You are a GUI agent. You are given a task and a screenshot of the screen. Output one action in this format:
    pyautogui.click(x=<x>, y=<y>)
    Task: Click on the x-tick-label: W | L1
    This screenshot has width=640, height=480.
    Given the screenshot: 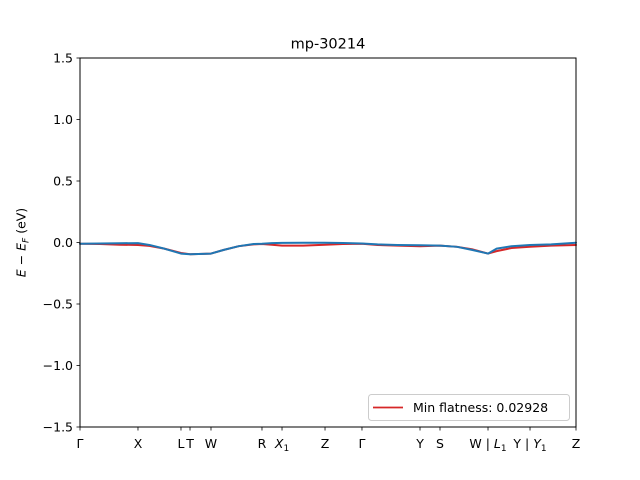 What is the action you would take?
    pyautogui.click(x=487, y=445)
    